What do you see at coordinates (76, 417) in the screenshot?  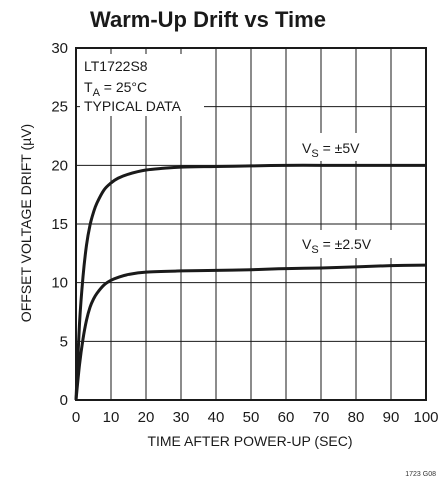 I see `x-tick-label: 0` at bounding box center [76, 417].